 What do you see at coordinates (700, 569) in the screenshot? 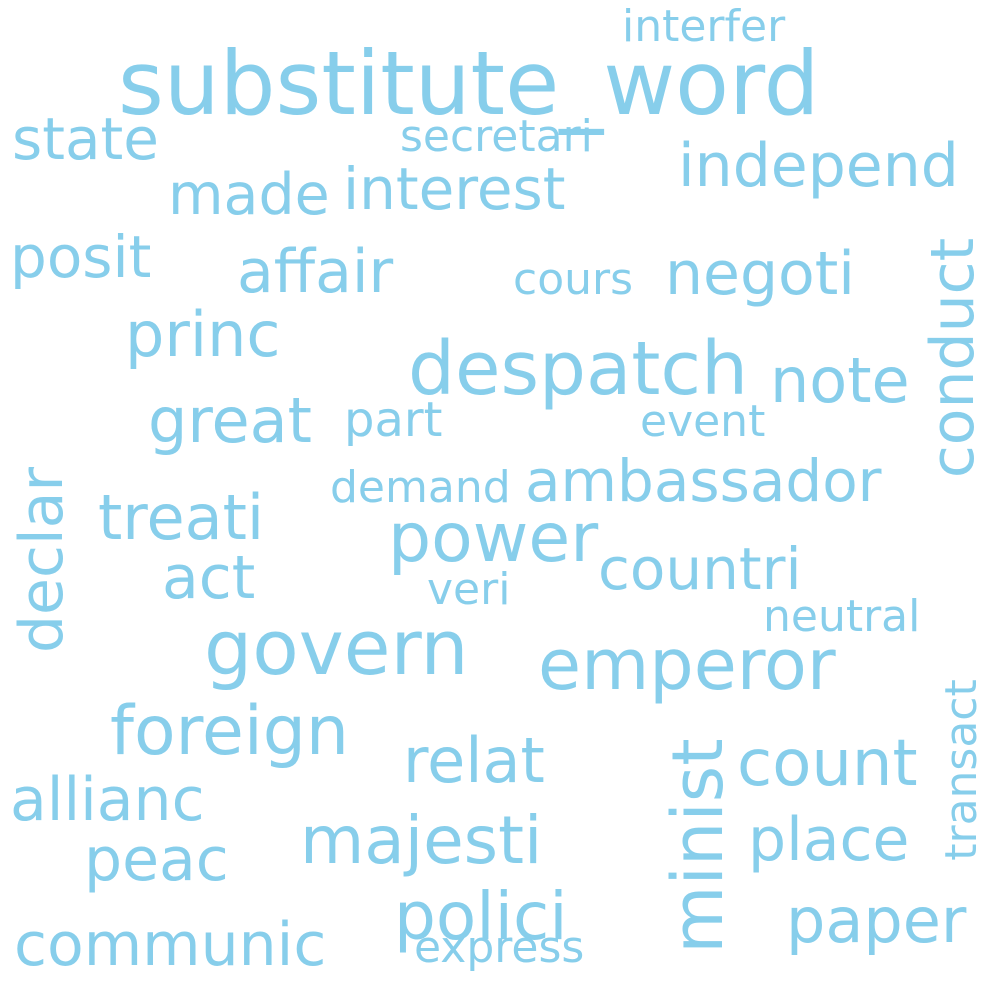
I see `word-countri: countri` at bounding box center [700, 569].